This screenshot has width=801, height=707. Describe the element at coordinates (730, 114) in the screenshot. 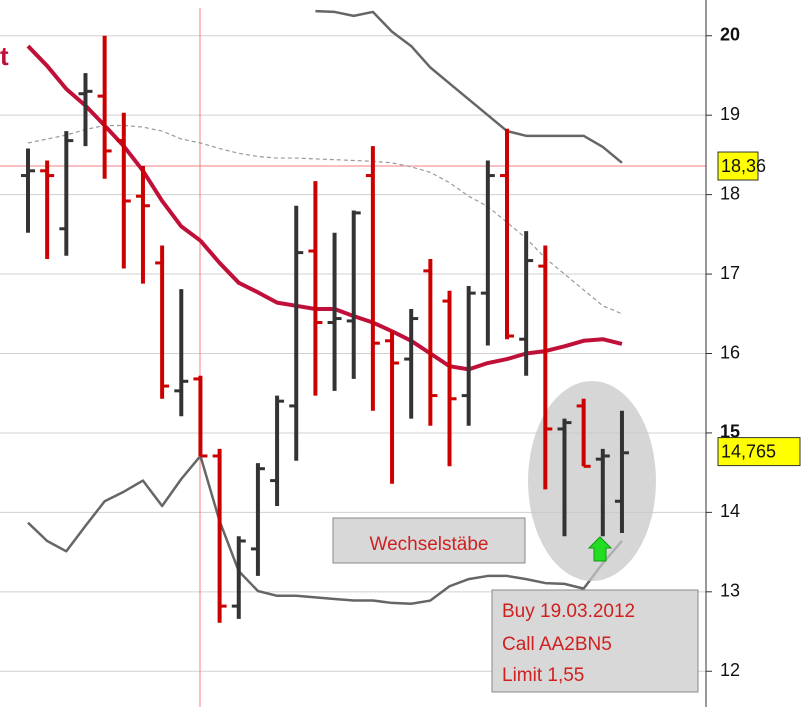

I see `y-tick-label: 19` at that location.